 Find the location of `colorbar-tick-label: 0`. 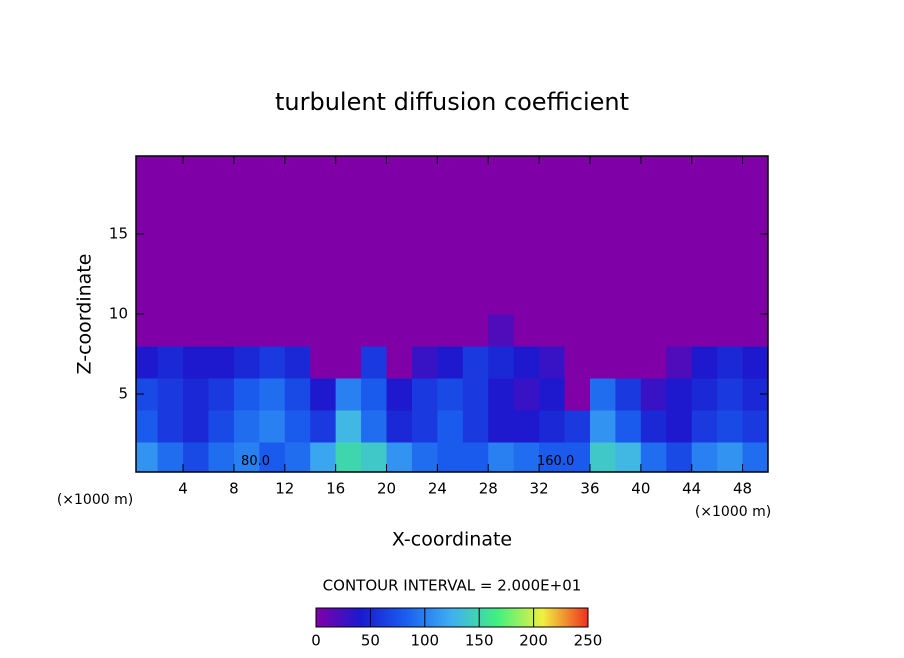

colorbar-tick-label: 0 is located at coordinates (316, 641).